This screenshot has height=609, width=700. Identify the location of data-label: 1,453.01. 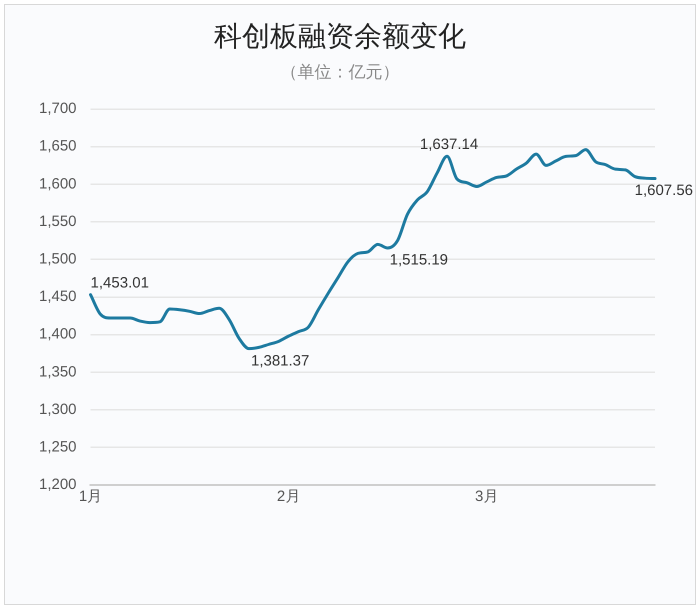
(119, 283).